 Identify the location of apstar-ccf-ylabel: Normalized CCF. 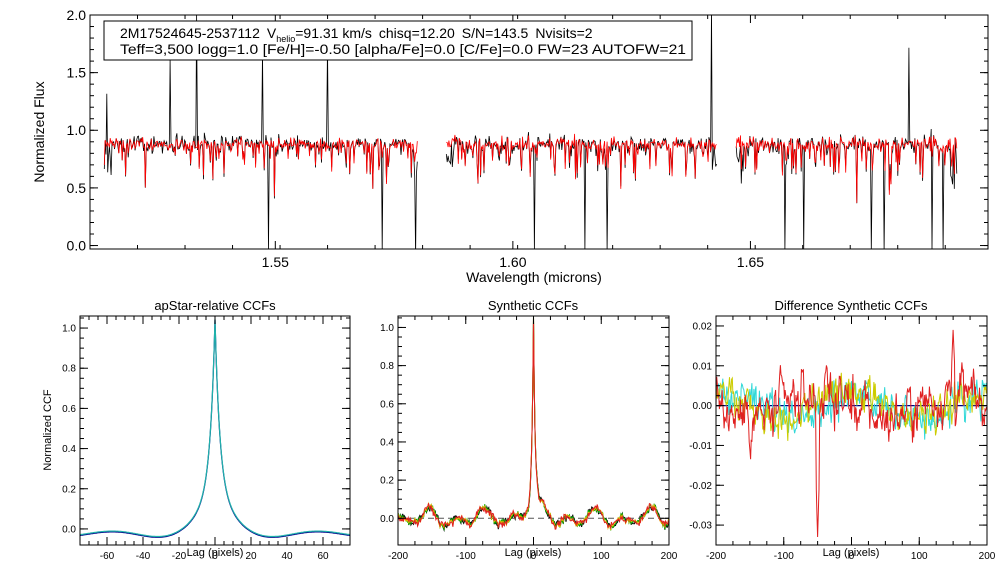
(48, 430).